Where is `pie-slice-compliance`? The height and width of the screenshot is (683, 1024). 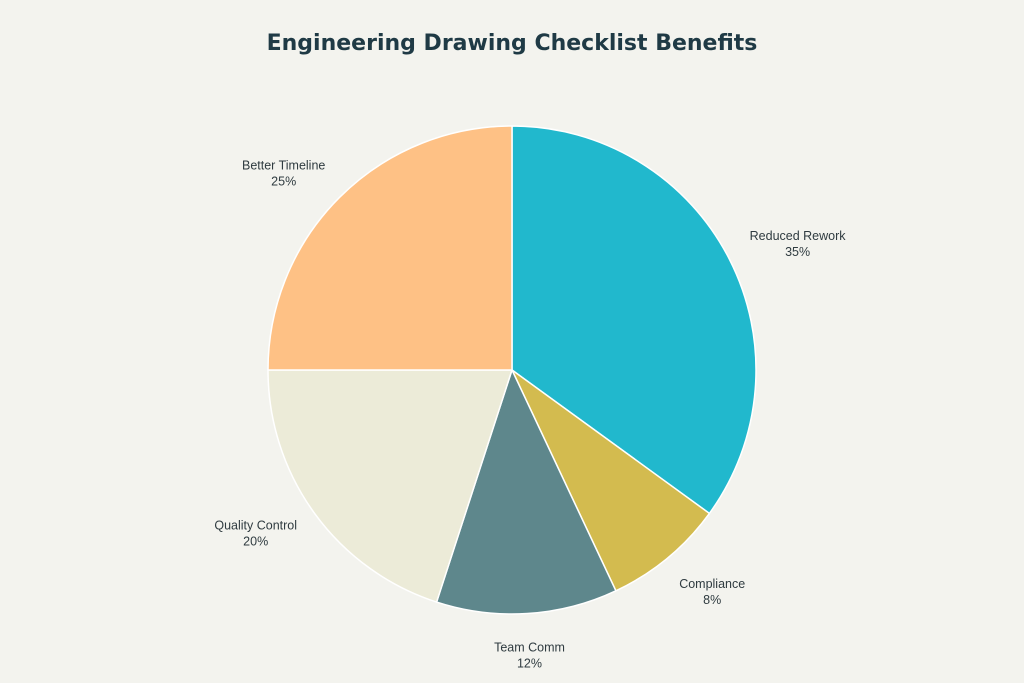 pie-slice-compliance is located at coordinates (611, 480).